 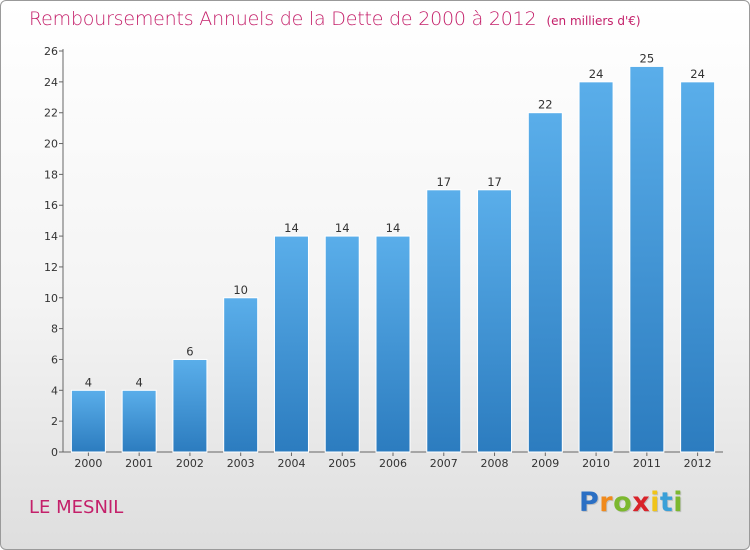 I want to click on x-tick-label-2002: 2002, so click(x=190, y=463).